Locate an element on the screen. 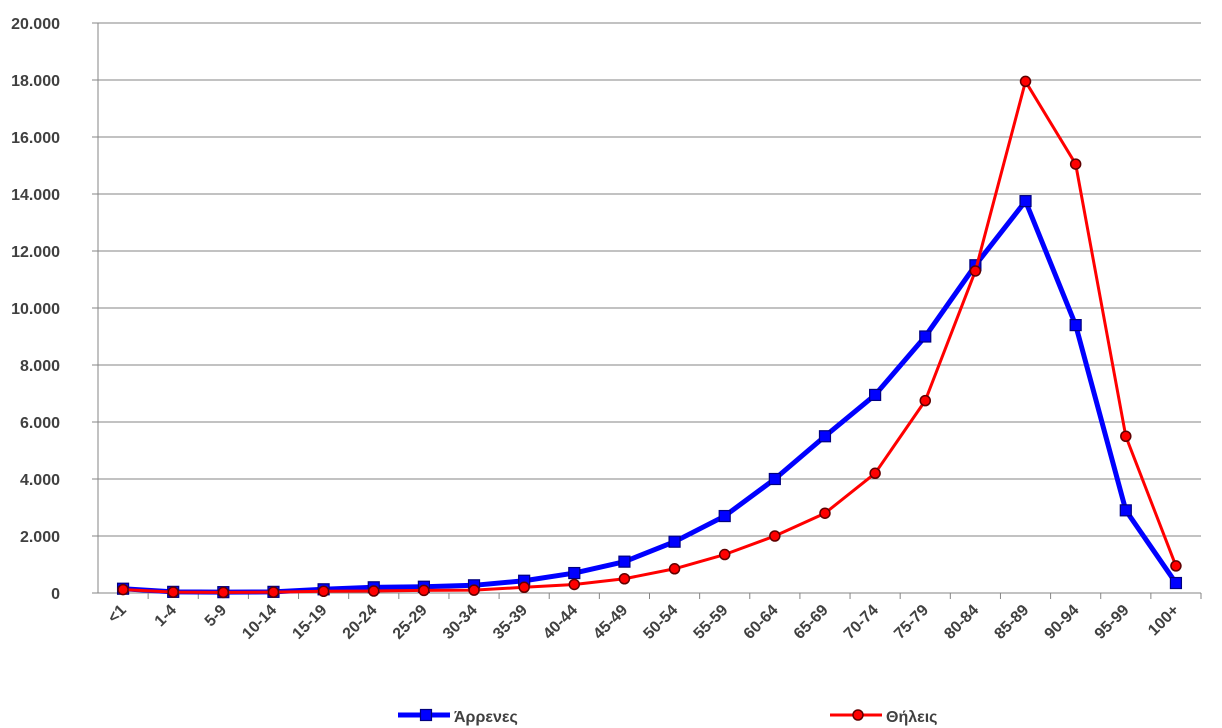 This screenshot has height=728, width=1222. y-tick-label: 20.000 is located at coordinates (35, 24).